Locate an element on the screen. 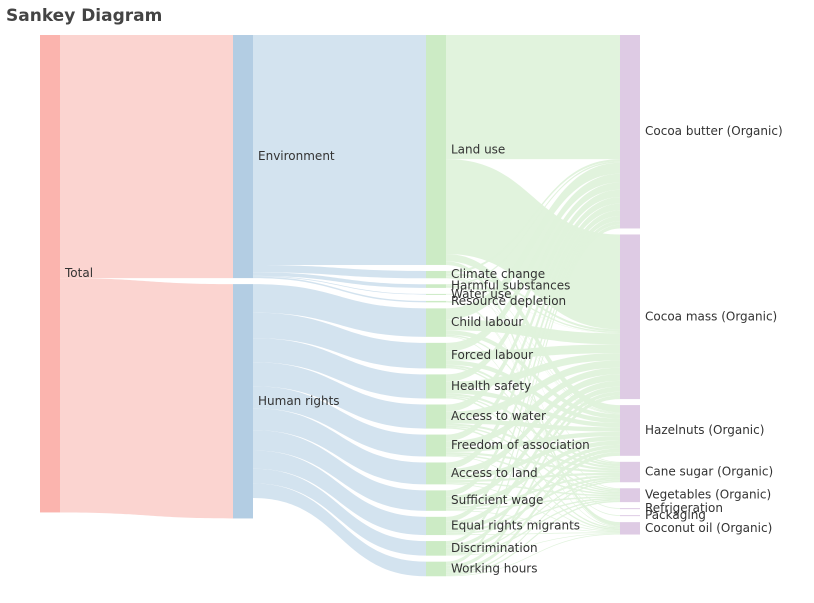 This screenshot has height=603, width=814. link-working-hours-to-cocoa-butter-organic is located at coordinates (533, 395).